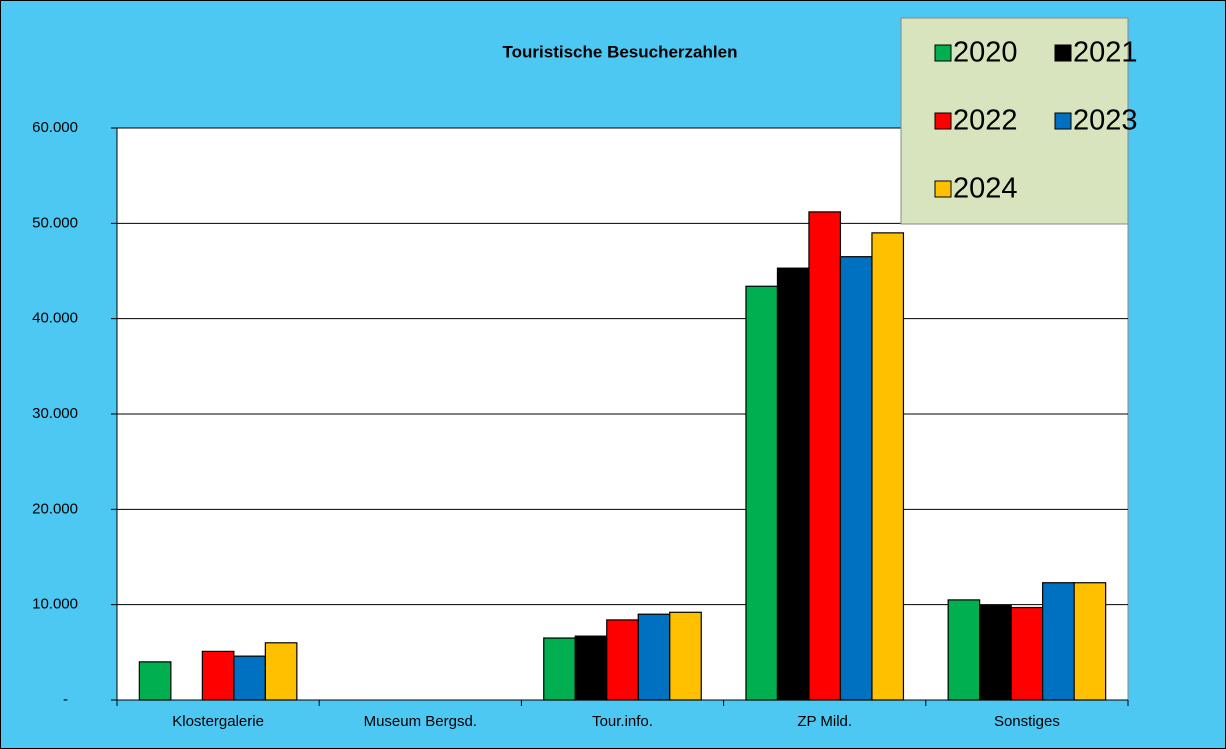 Image resolution: width=1226 pixels, height=749 pixels. Describe the element at coordinates (622, 721) in the screenshot. I see `x-tick-label: Tour.info.` at that location.